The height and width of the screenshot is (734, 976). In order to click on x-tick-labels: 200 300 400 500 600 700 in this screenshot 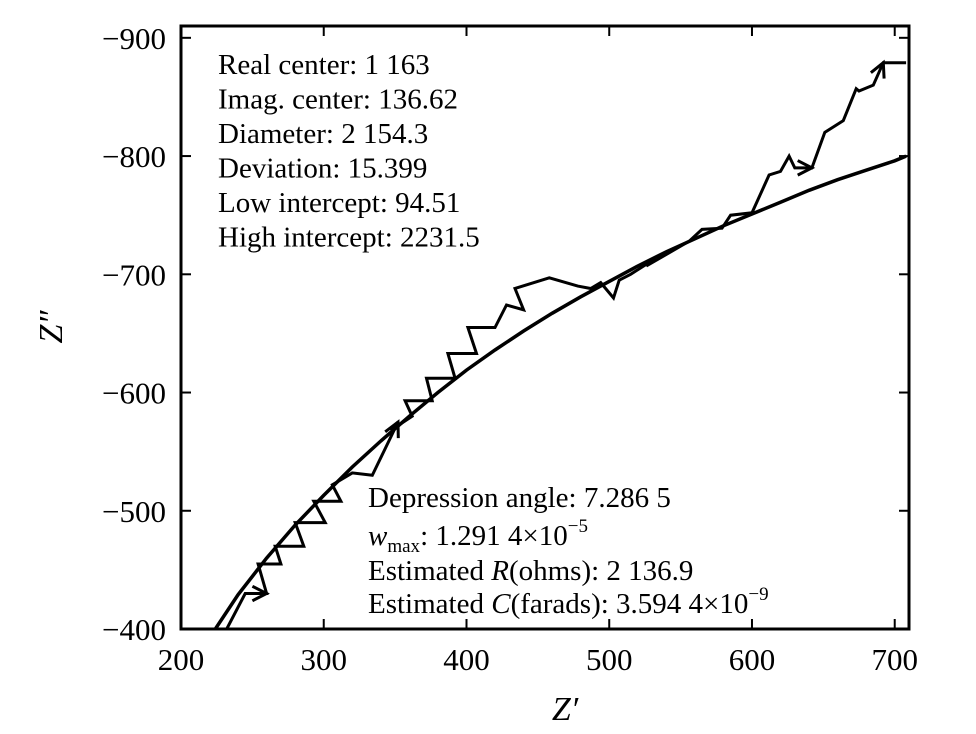, I will do `click(538, 659)`.